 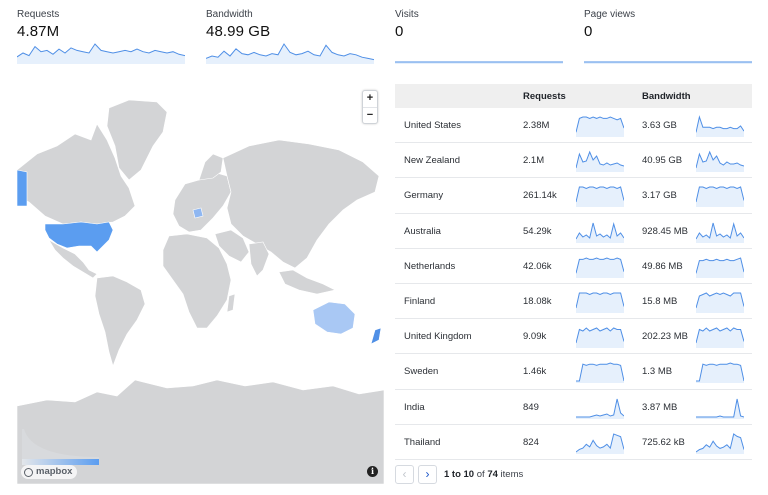 I want to click on map-land-middle-east, so click(x=232, y=246).